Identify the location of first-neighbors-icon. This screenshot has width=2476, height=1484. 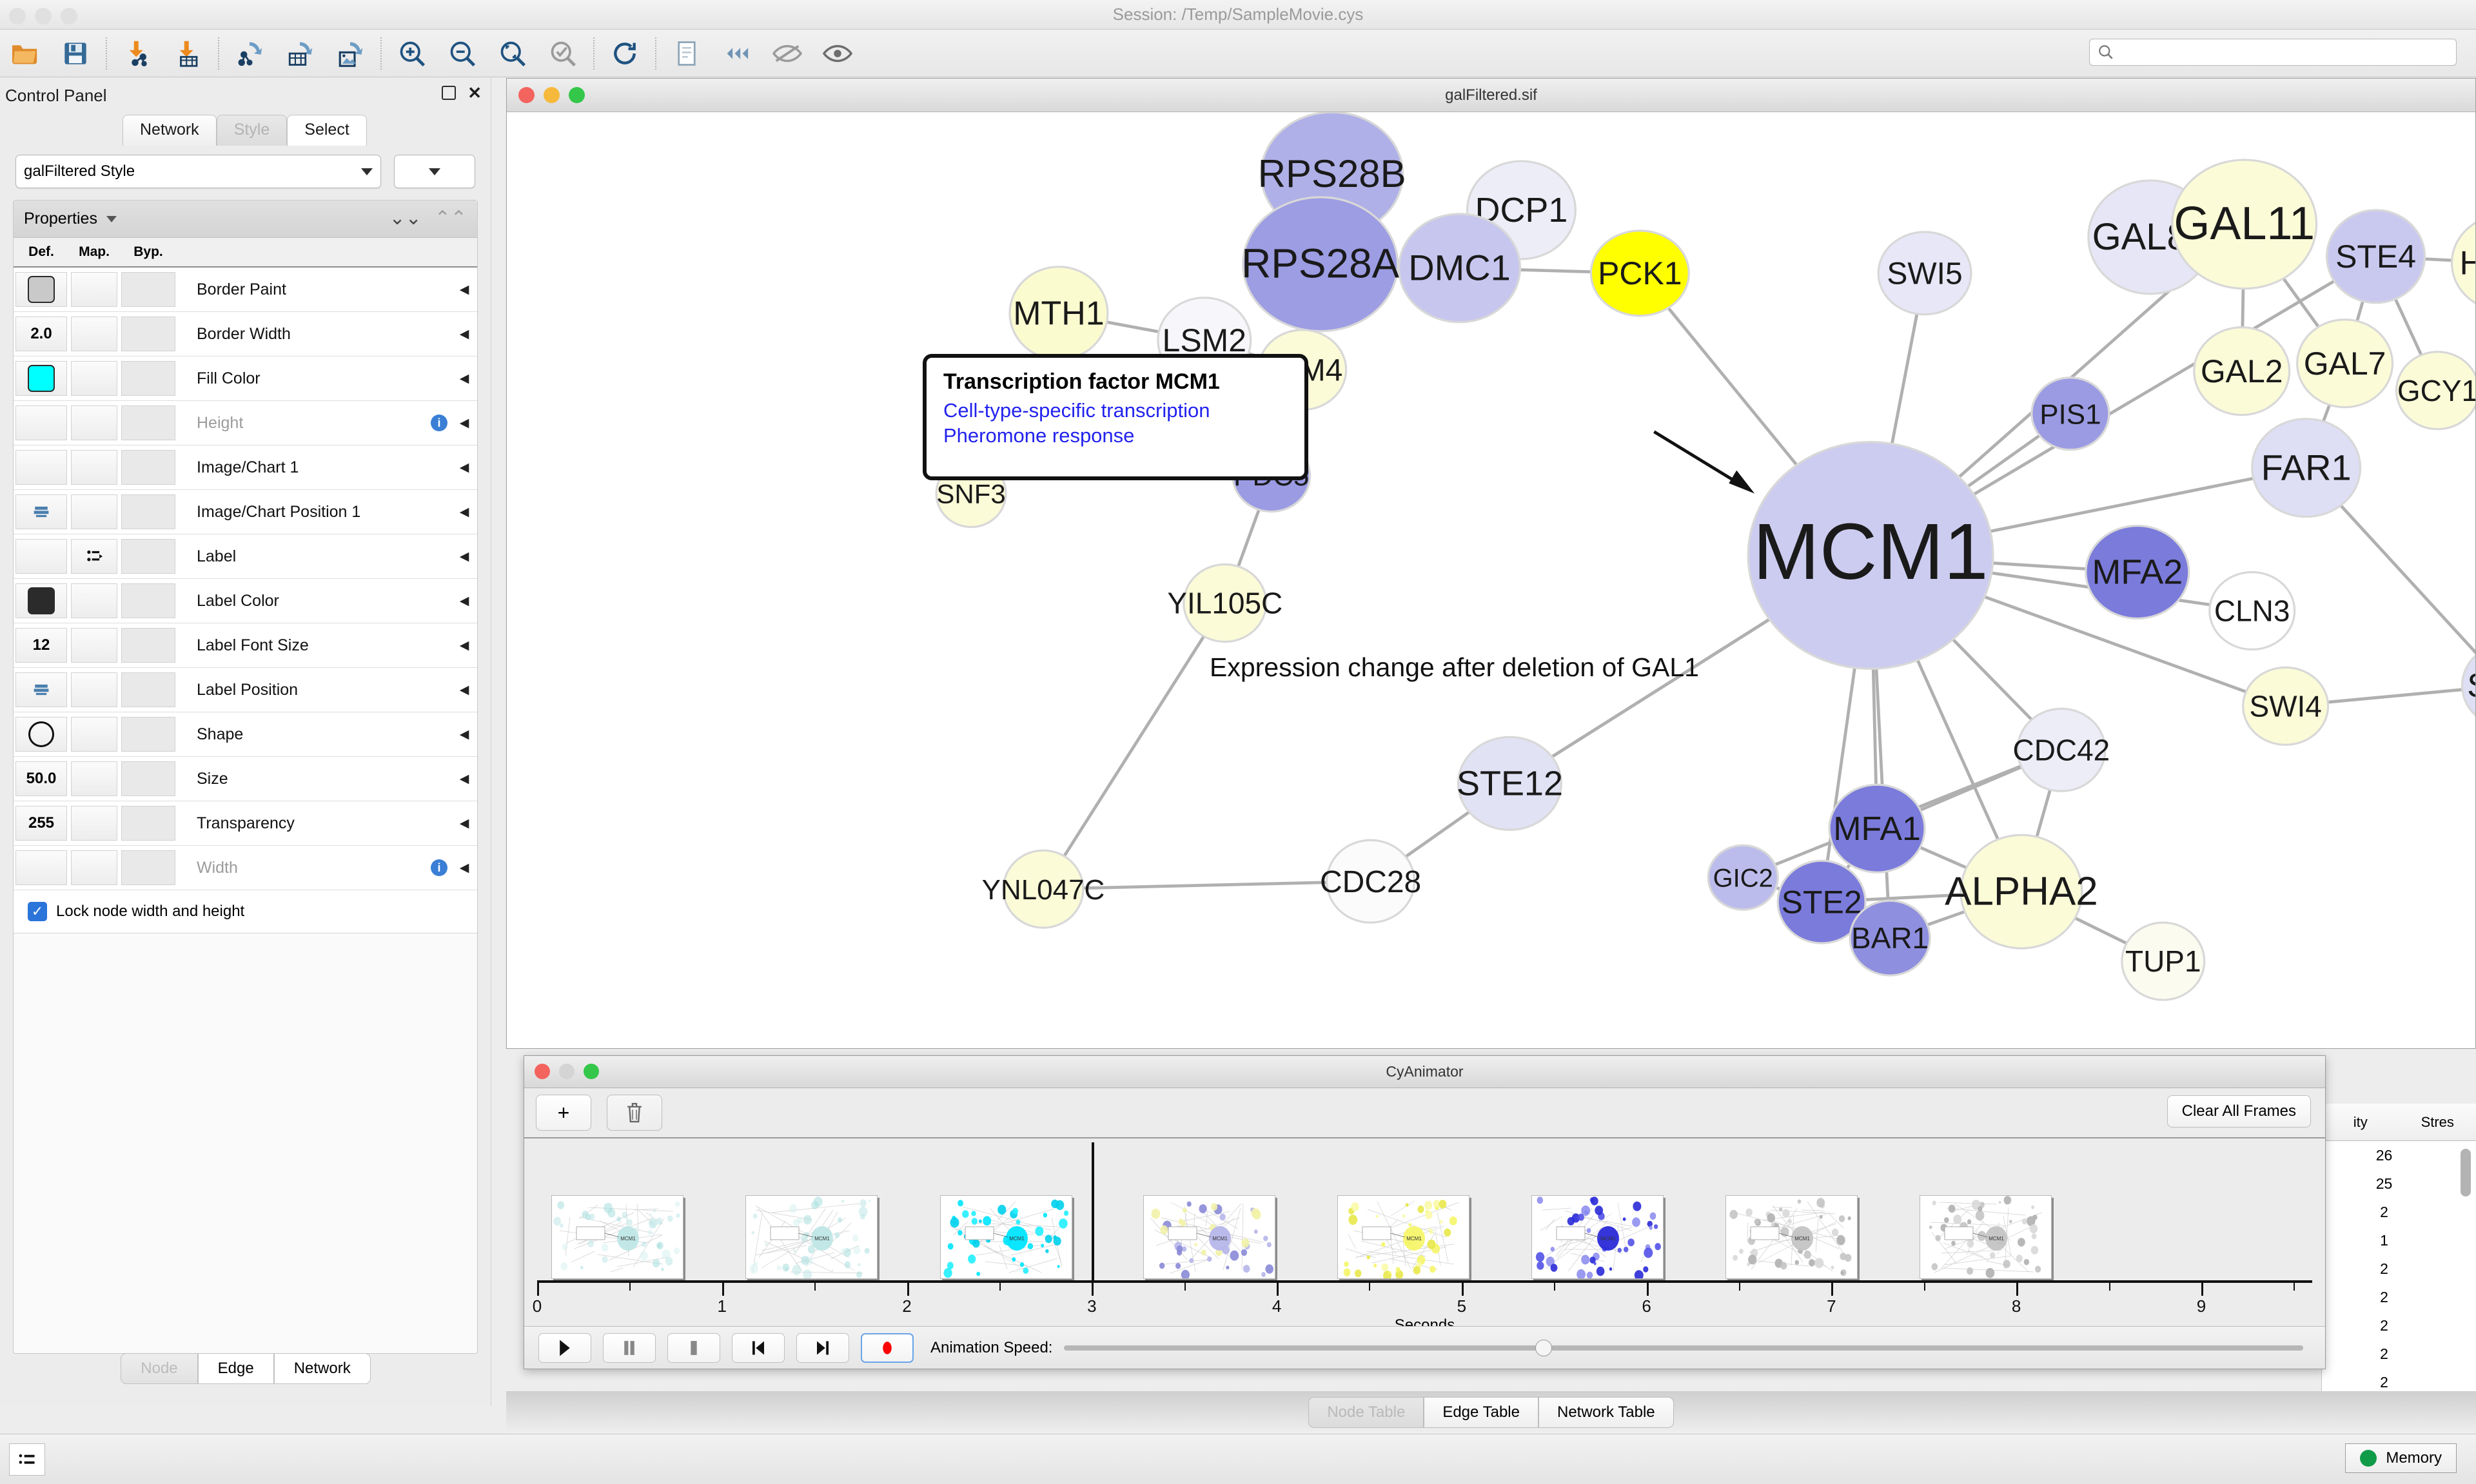
(737, 53).